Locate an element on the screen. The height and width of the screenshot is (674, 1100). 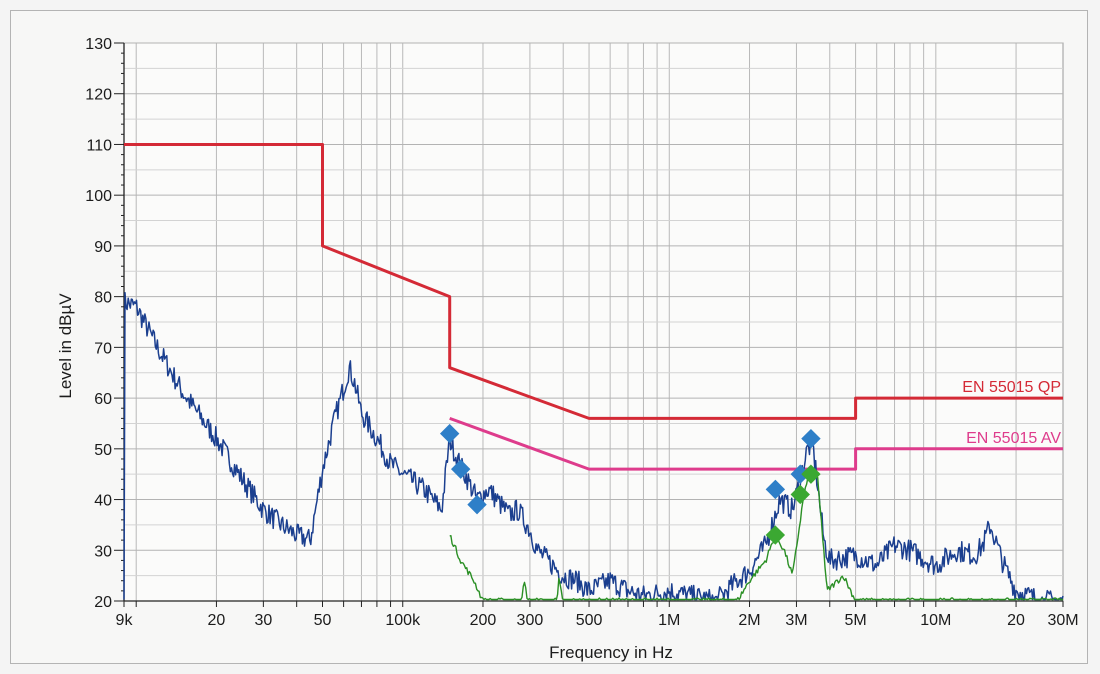
x-tick-label: 200 is located at coordinates (483, 620).